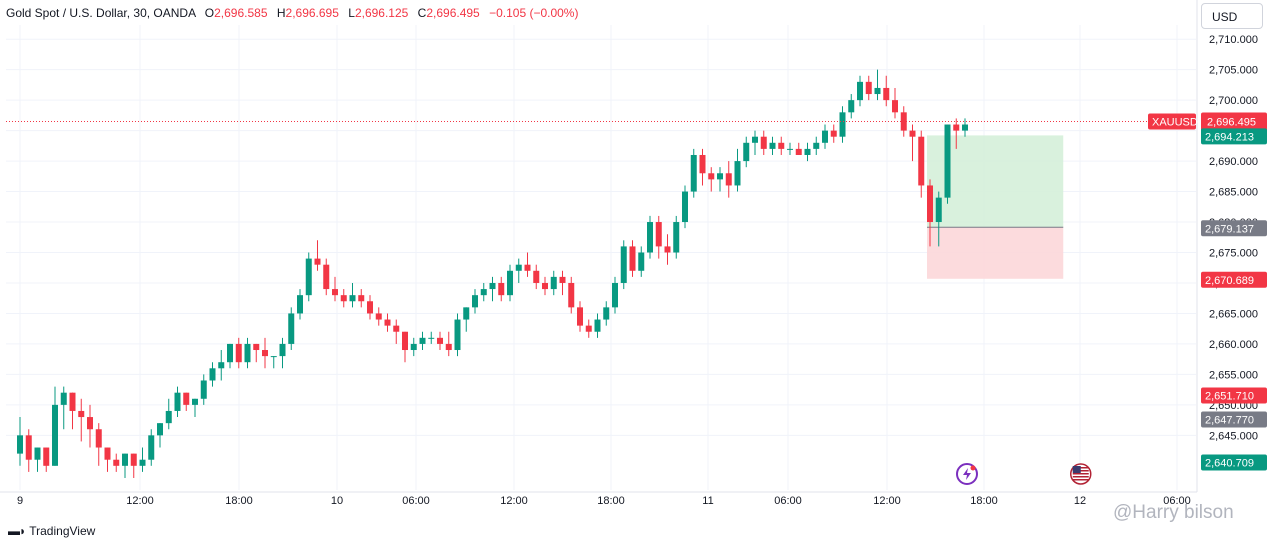 This screenshot has width=1281, height=550. I want to click on lightning-bolt, so click(967, 474).